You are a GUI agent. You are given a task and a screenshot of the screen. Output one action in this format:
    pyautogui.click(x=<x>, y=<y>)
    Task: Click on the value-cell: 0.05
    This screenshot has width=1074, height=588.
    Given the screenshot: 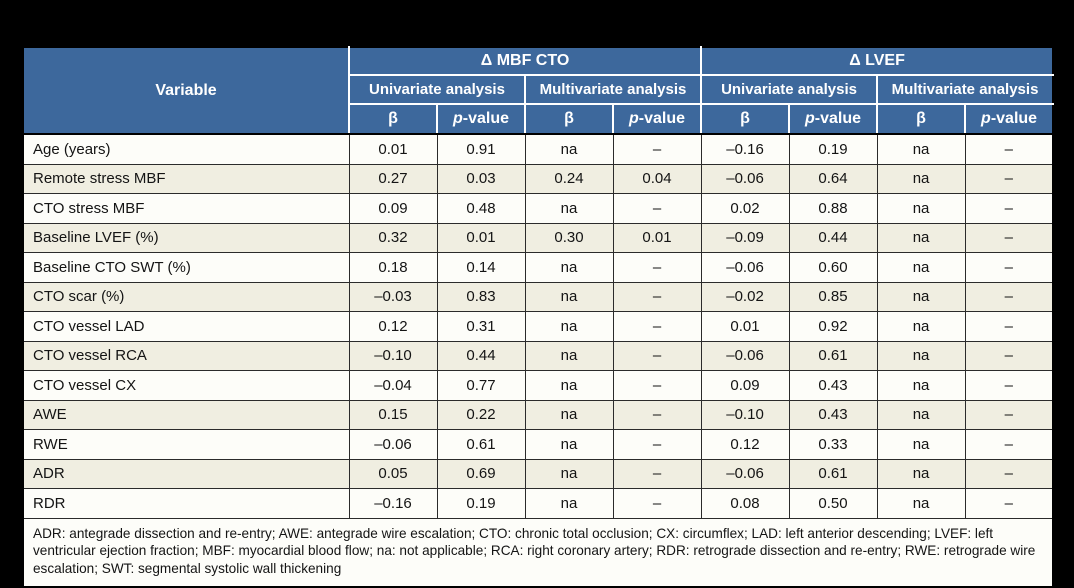 What is the action you would take?
    pyautogui.click(x=393, y=473)
    